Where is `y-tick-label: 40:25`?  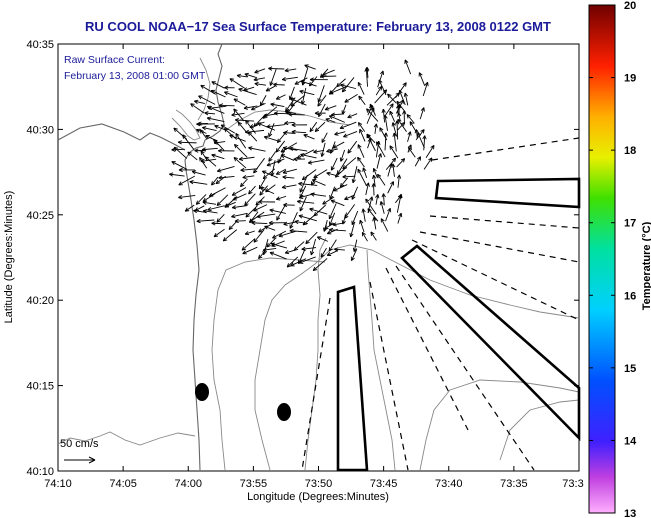 y-tick-label: 40:25 is located at coordinates (40, 216).